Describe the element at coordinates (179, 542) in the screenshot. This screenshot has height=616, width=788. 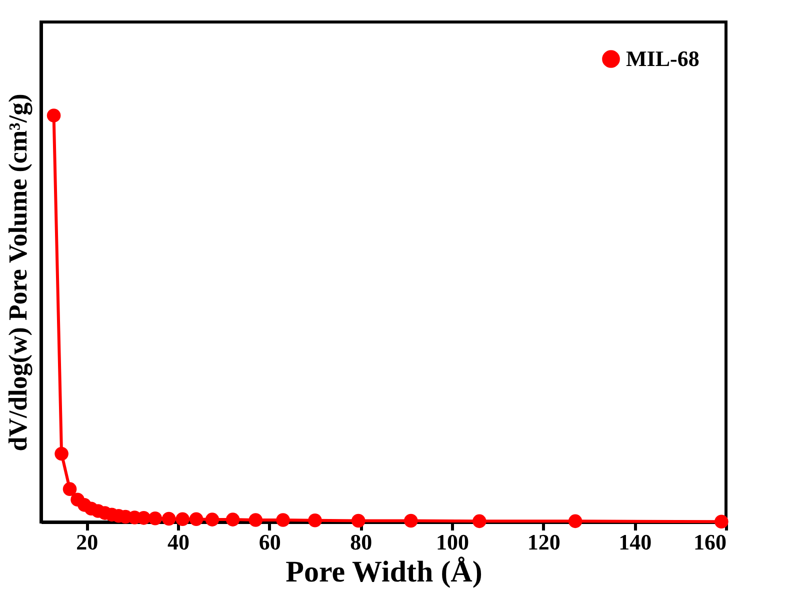
I see `x-tick-label: 40` at that location.